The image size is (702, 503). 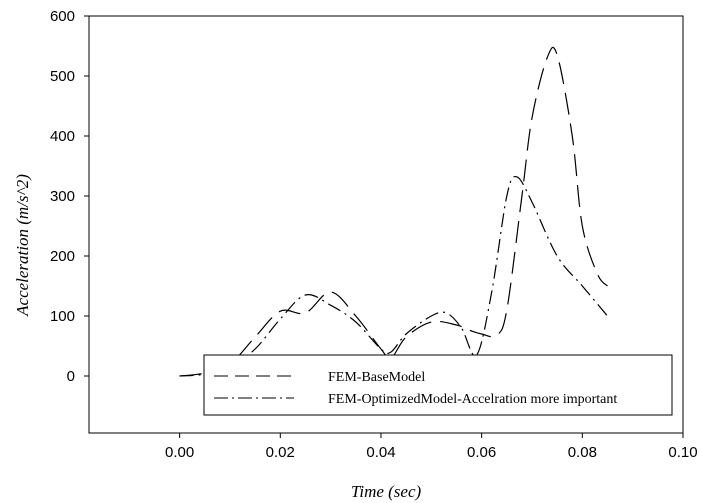 I want to click on x-tick-label: 0.10, so click(x=682, y=452).